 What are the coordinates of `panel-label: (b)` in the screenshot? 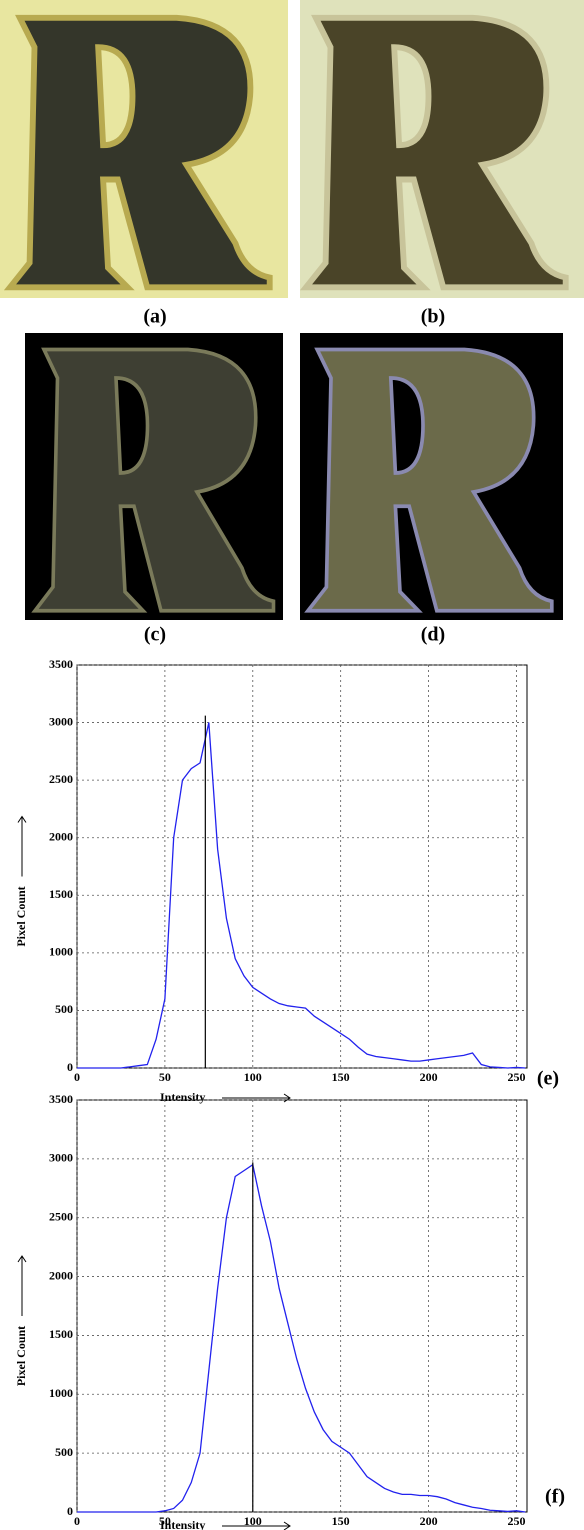 It's located at (433, 317).